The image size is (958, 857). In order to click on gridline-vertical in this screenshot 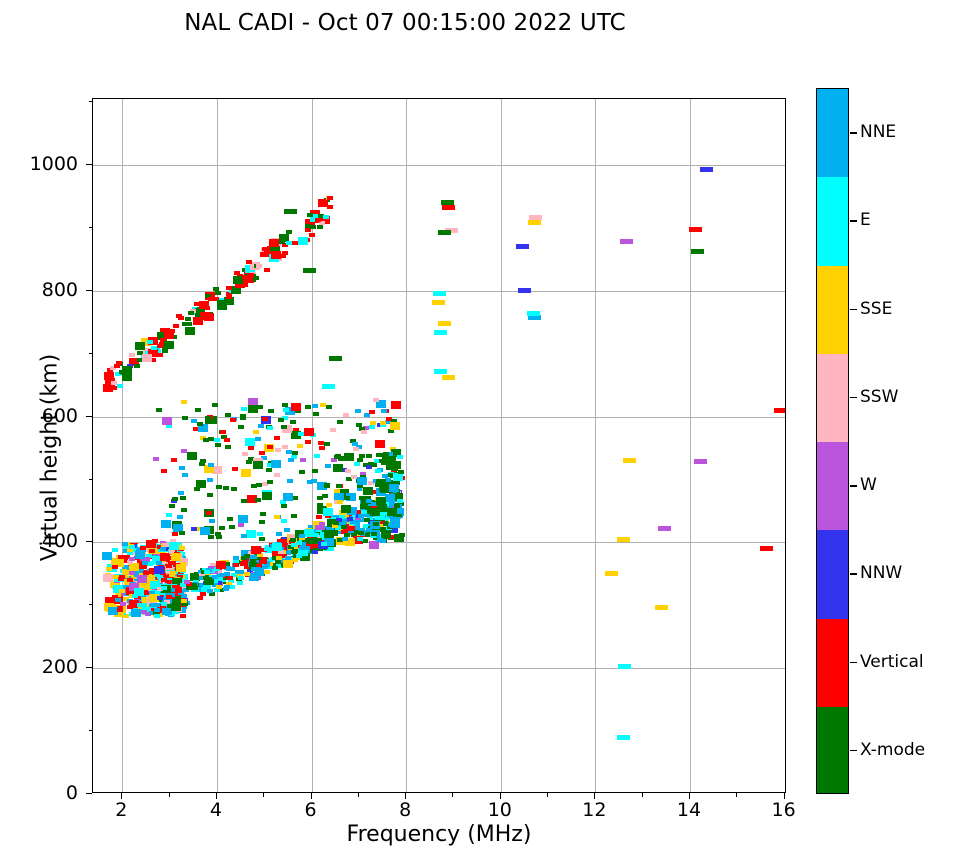, I will do `click(691, 445)`.